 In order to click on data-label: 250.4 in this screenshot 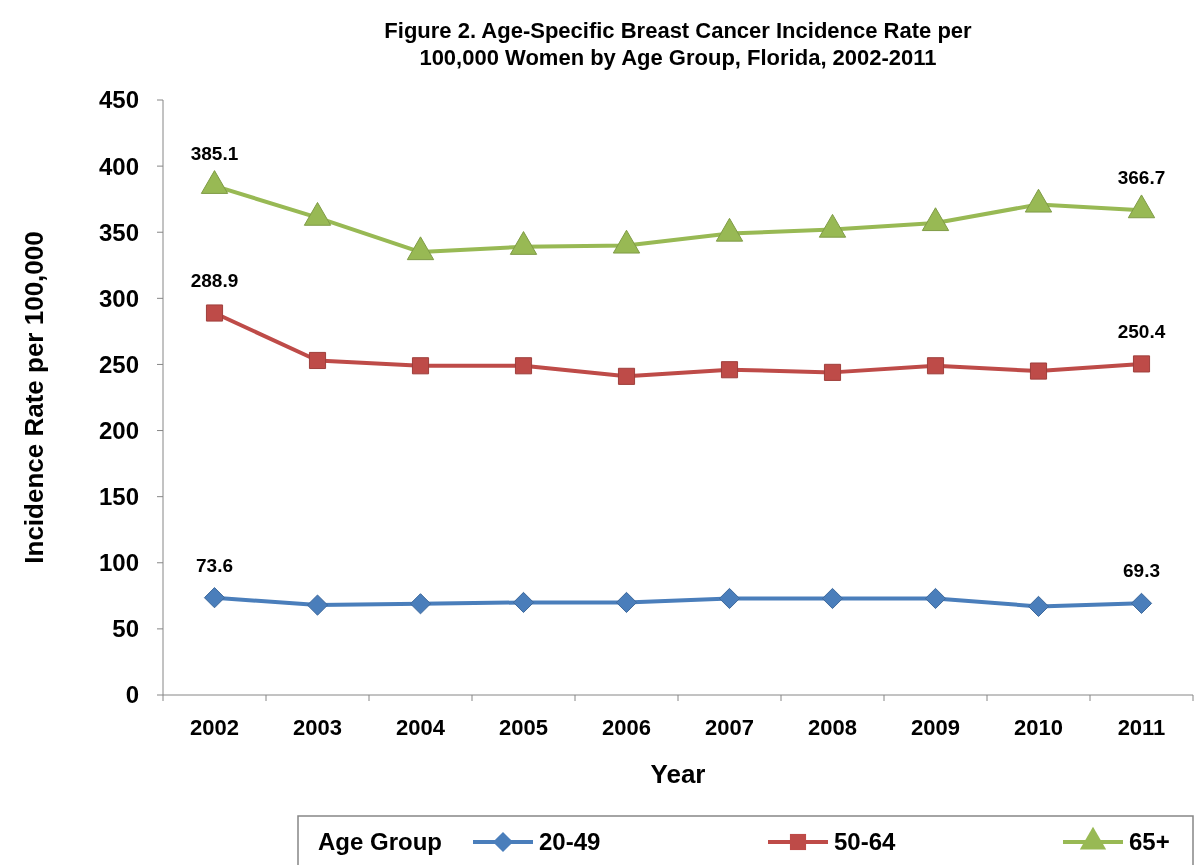, I will do `click(1141, 331)`.